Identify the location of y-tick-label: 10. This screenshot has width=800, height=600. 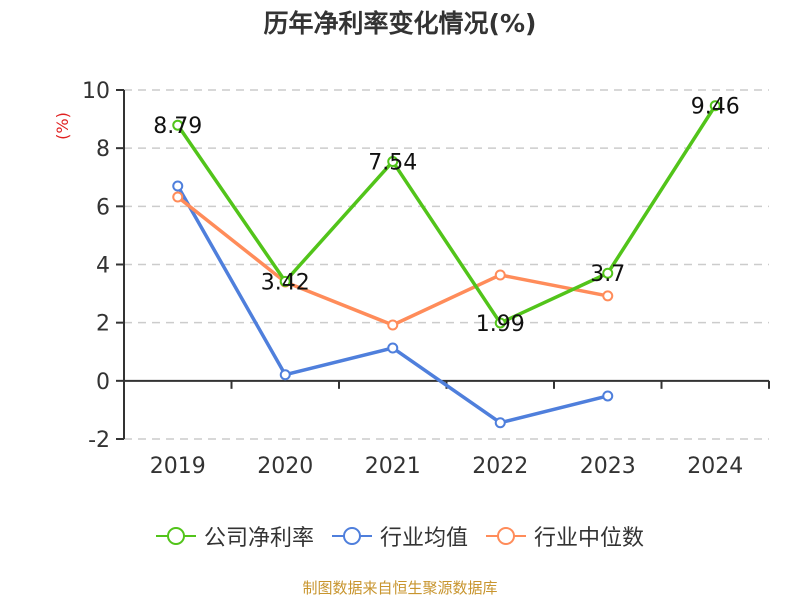
(96, 91).